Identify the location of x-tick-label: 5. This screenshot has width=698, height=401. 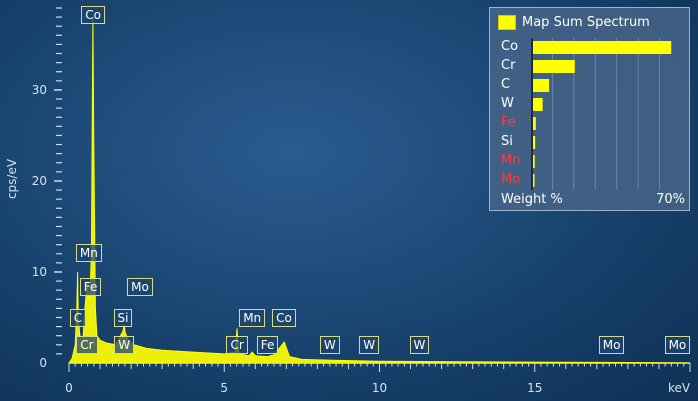
(224, 388).